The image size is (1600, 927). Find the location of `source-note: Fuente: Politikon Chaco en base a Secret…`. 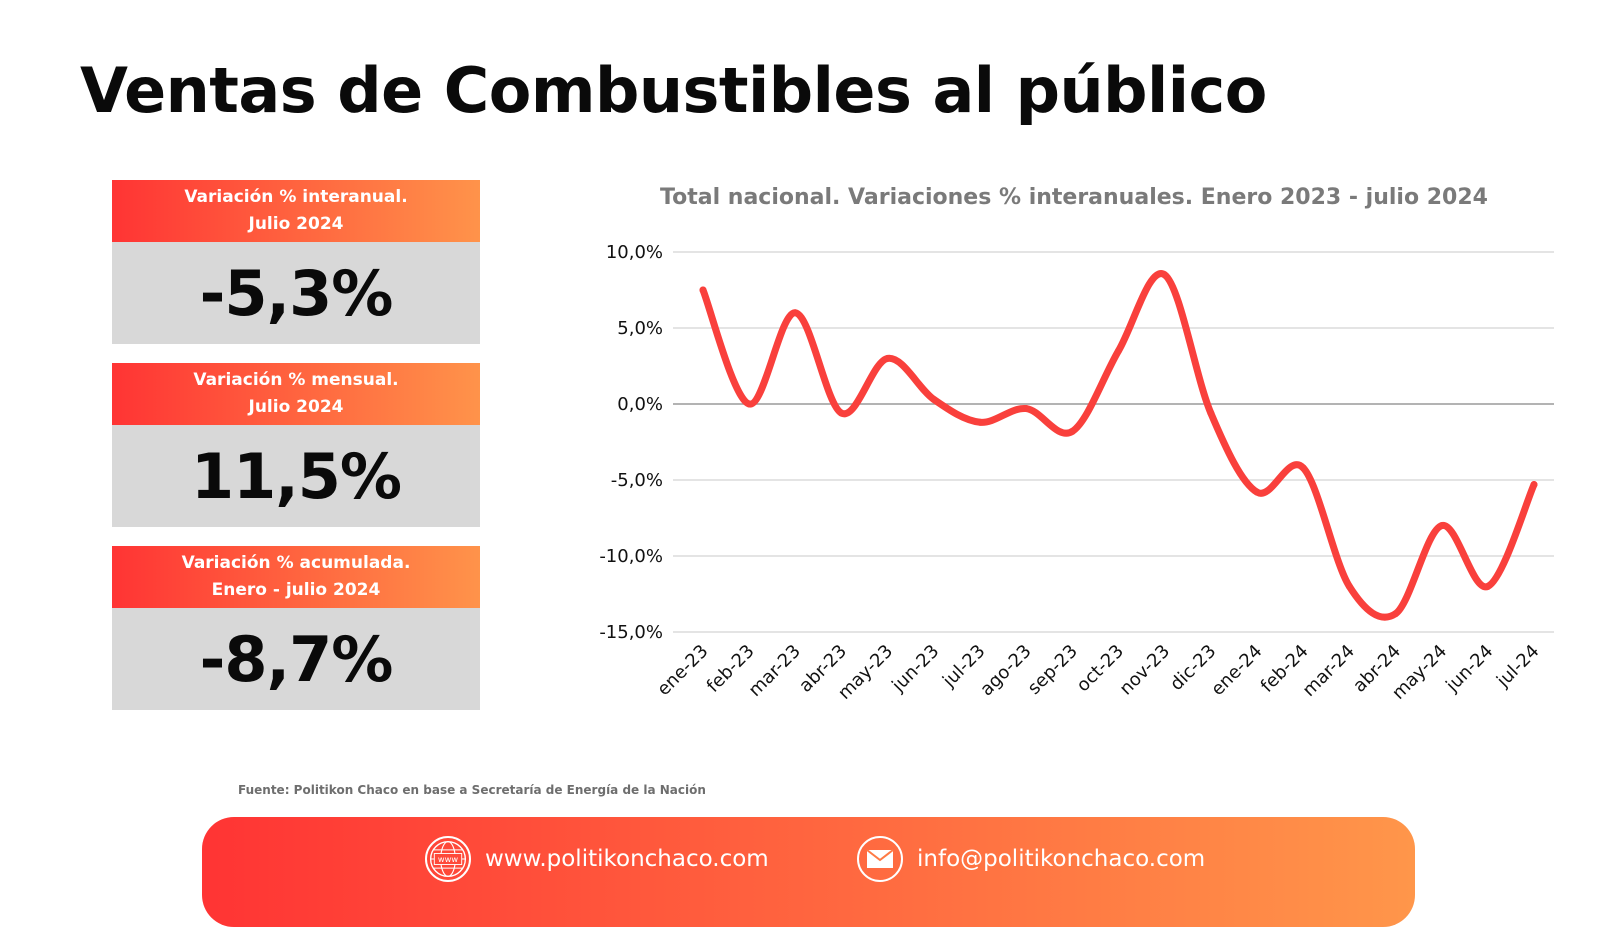

source-note: Fuente: Politikon Chaco en base a Secret… is located at coordinates (472, 790).